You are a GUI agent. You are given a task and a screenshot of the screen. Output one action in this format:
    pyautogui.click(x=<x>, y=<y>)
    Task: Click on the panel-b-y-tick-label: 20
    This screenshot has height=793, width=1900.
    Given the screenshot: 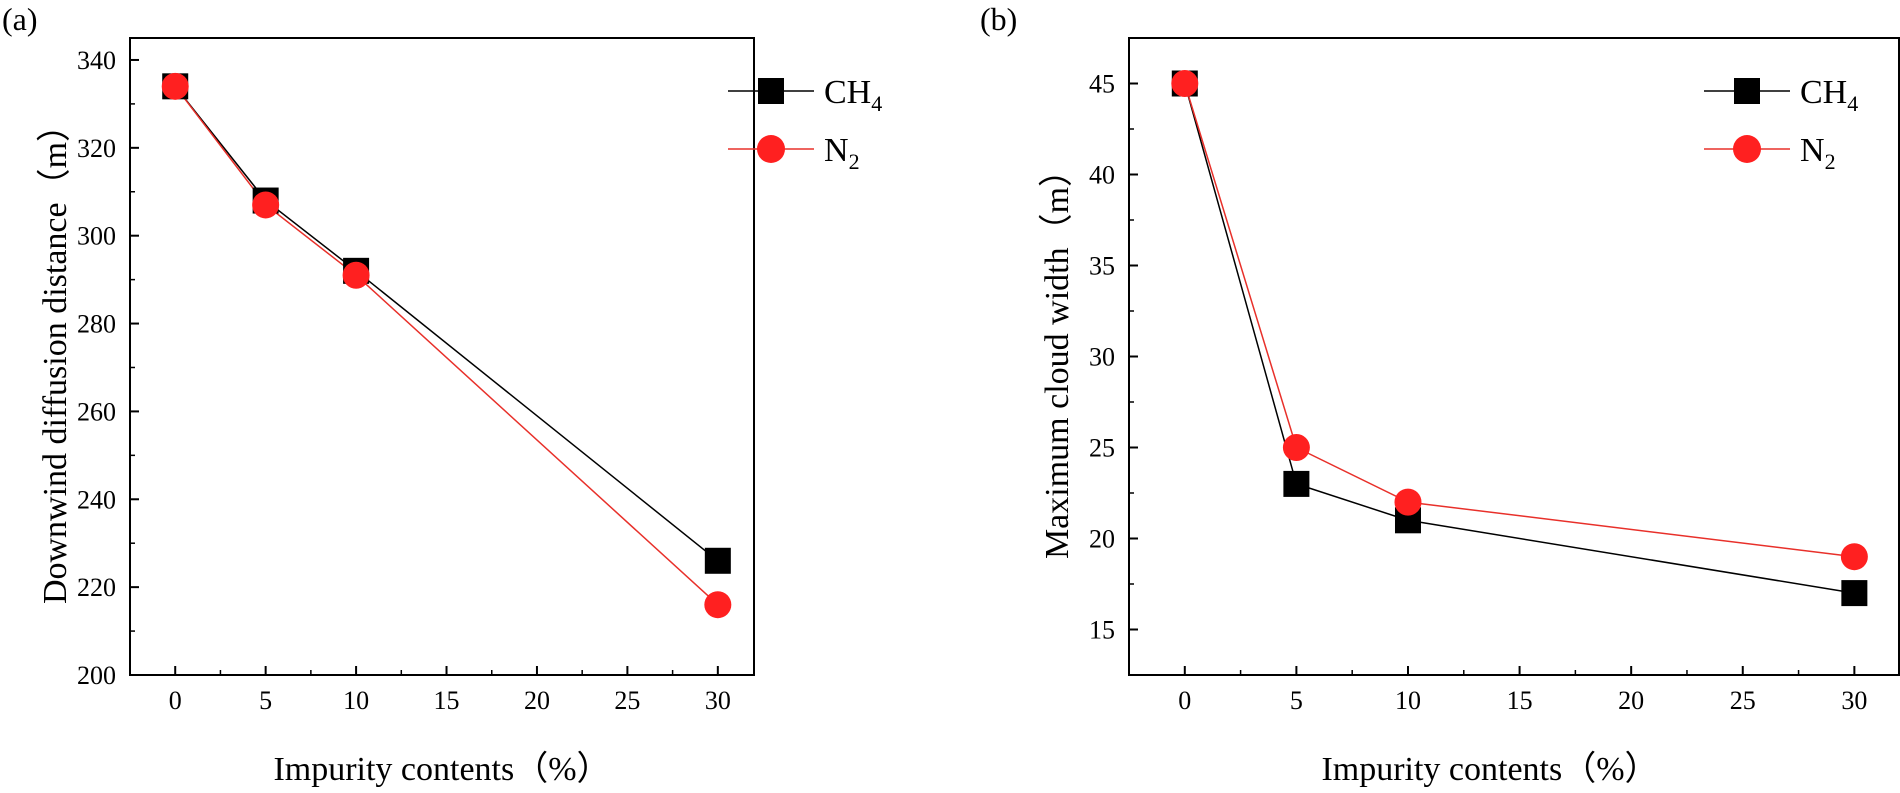 What is the action you would take?
    pyautogui.click(x=1102, y=539)
    